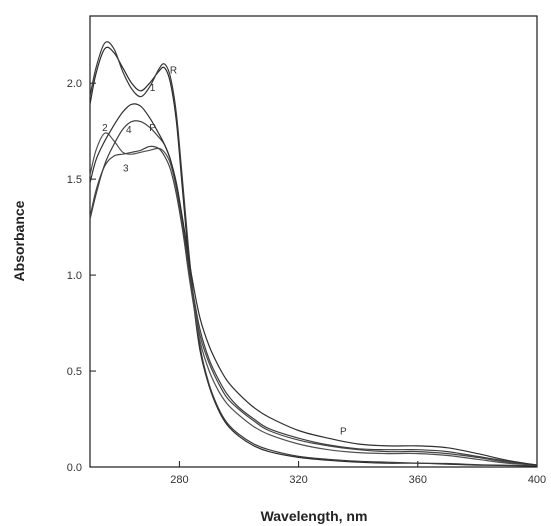 Image resolution: width=551 pixels, height=526 pixels. I want to click on y-axis: 0.0 0.5 1.0 1.5 2.0, so click(81, 276).